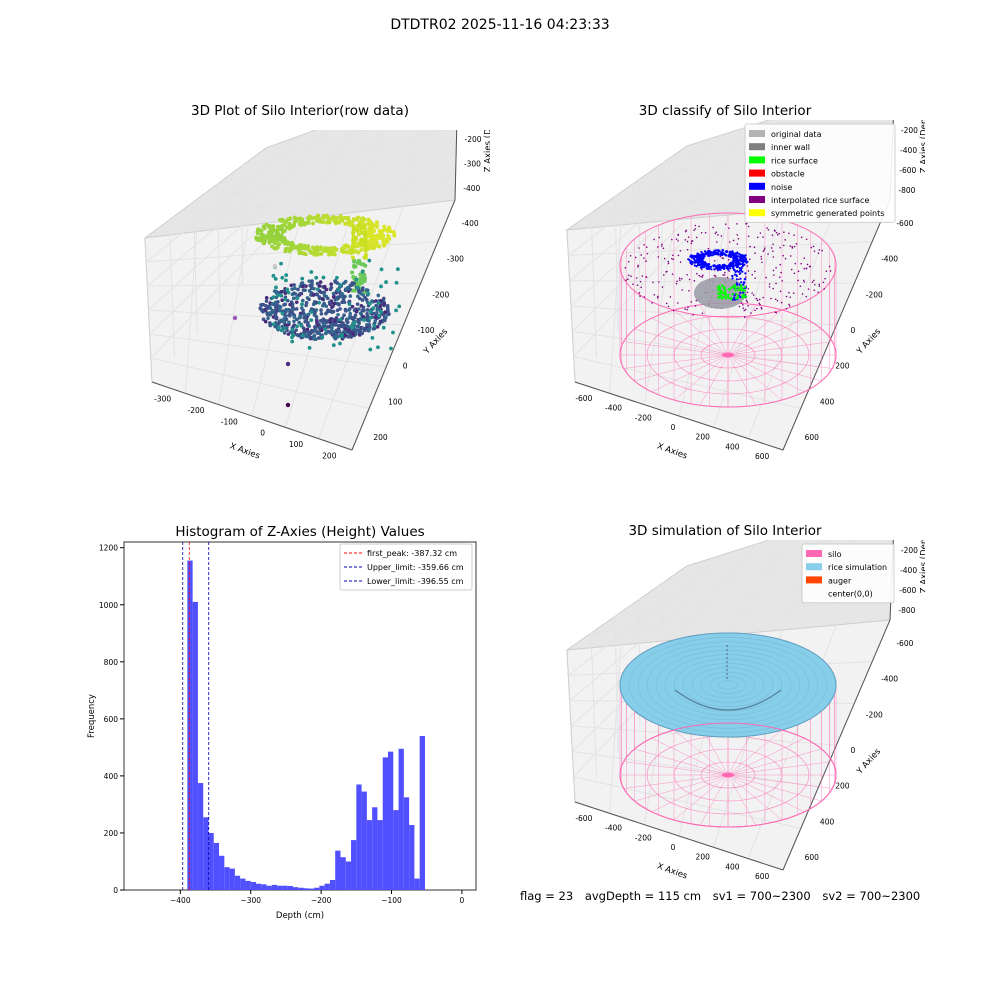 The image size is (1000, 1000). What do you see at coordinates (415, 581) in the screenshot?
I see `histogram-legend-label: Lower_limit: -396.55 cm` at bounding box center [415, 581].